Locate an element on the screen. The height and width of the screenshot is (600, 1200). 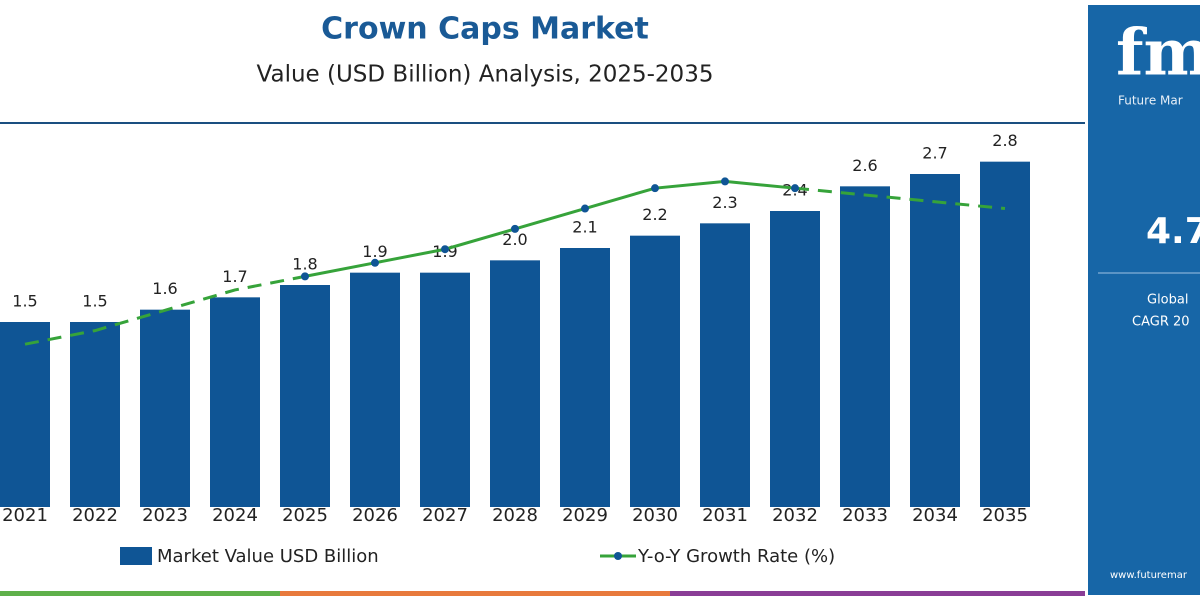
x-tick-label: 2025 is located at coordinates (305, 515).